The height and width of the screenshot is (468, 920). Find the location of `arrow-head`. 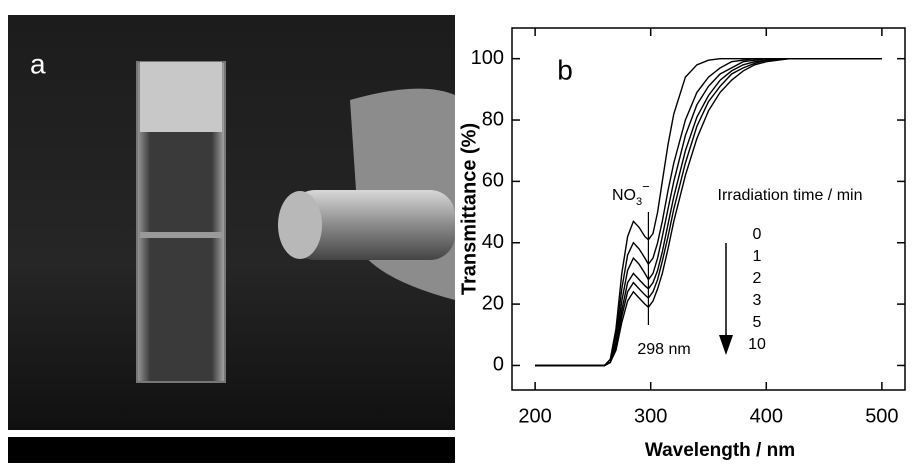

arrow-head is located at coordinates (726, 345).